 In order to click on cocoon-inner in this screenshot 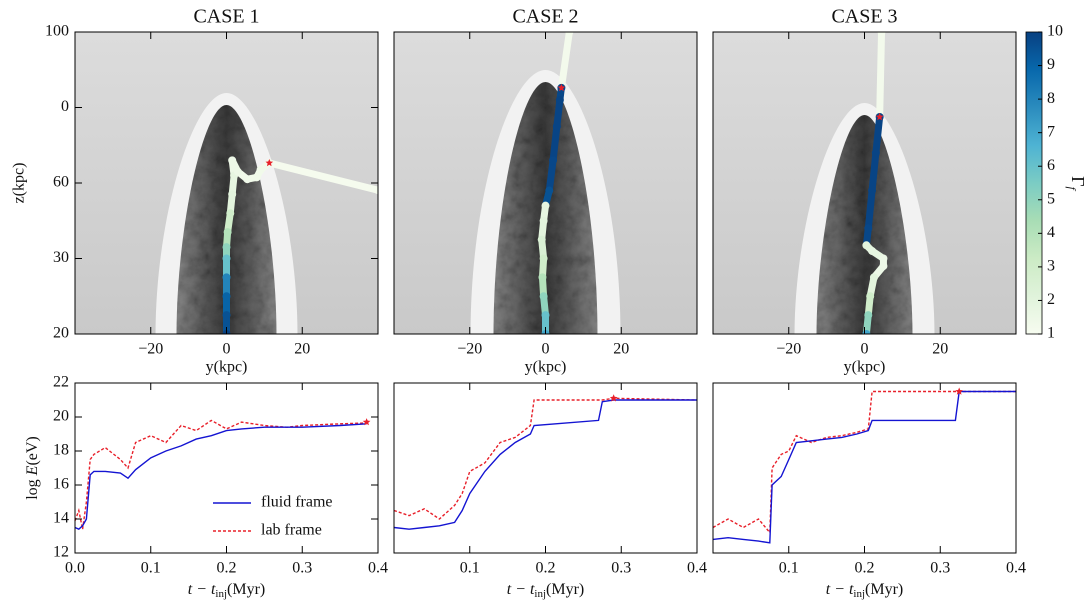, I will do `click(864, 224)`.